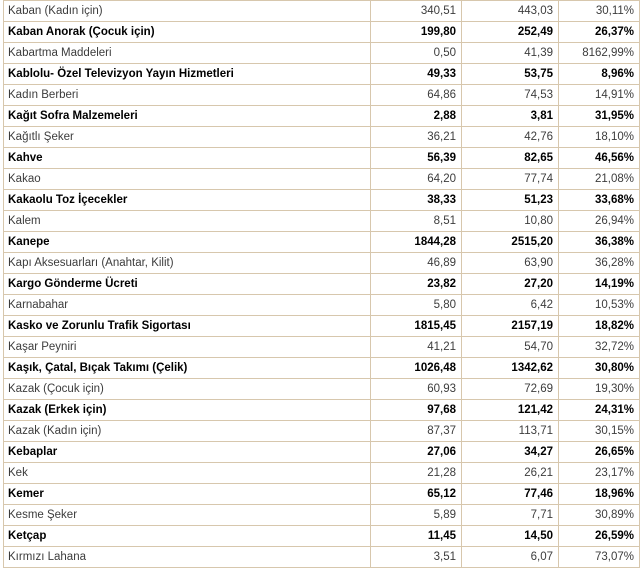 The height and width of the screenshot is (568, 640). What do you see at coordinates (187, 389) in the screenshot?
I see `item-name-cell: Kazak (Çocuk için)` at bounding box center [187, 389].